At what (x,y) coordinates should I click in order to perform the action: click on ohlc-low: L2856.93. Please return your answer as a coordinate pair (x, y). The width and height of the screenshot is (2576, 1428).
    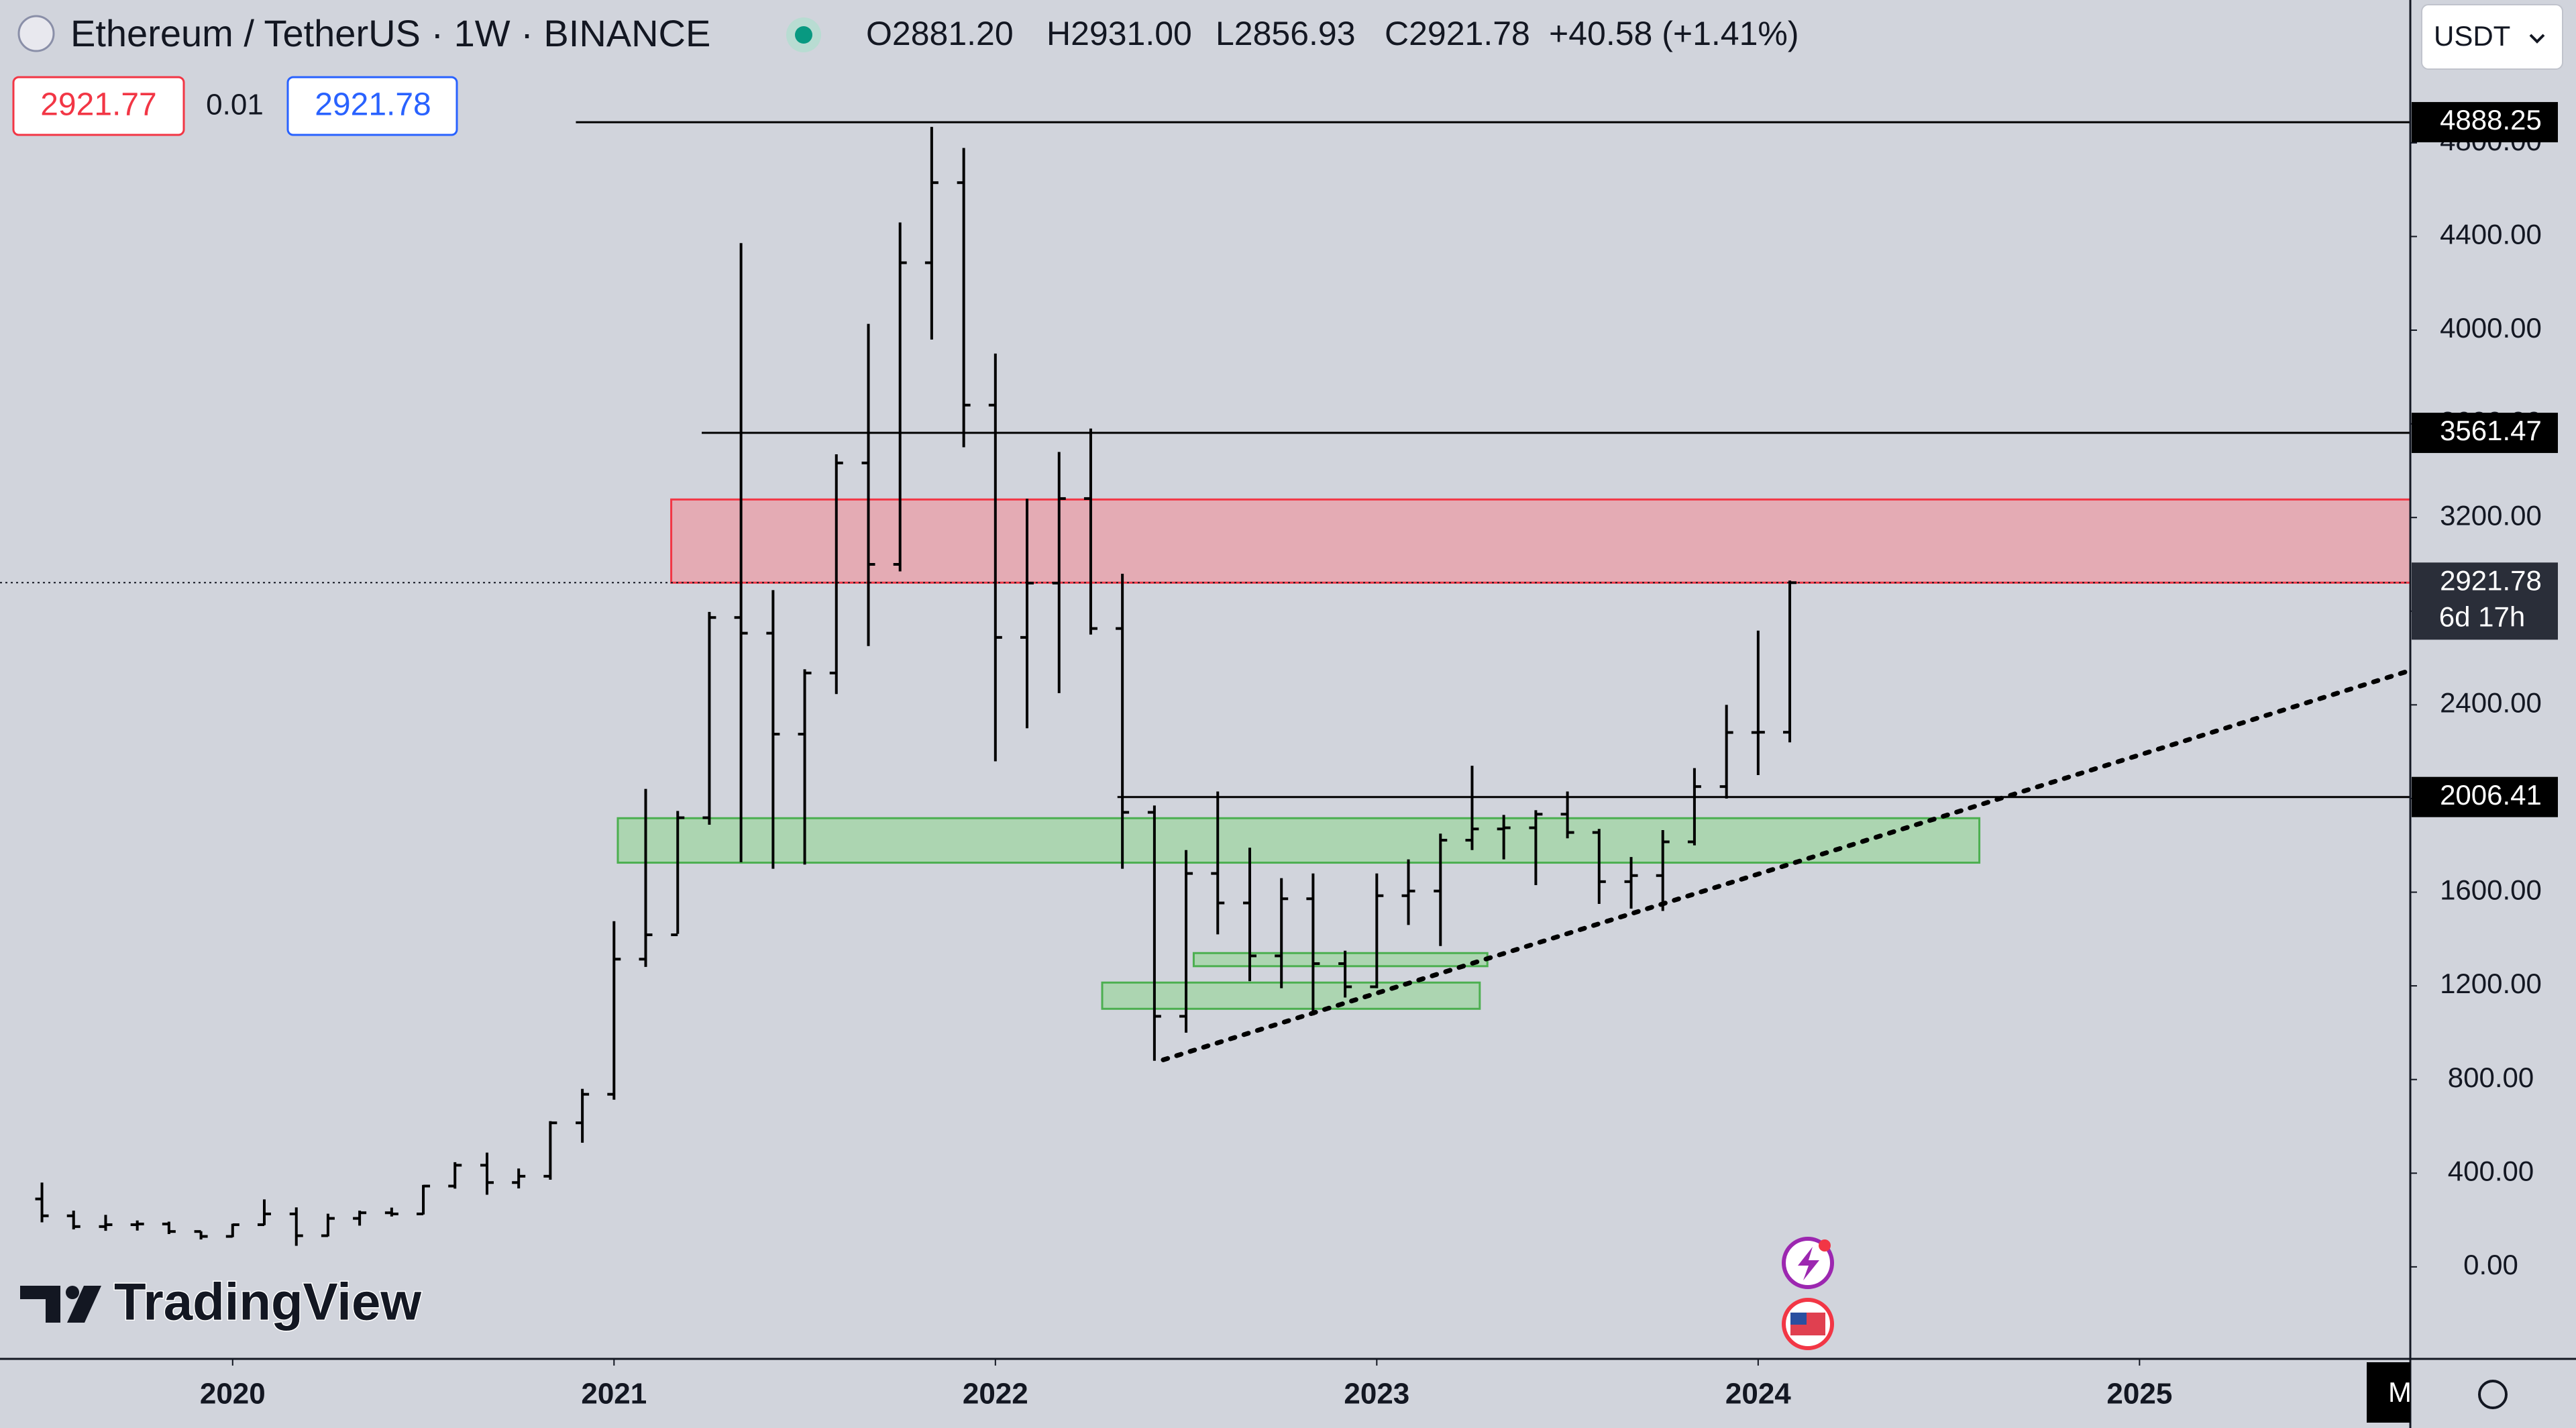
    Looking at the image, I should click on (1286, 33).